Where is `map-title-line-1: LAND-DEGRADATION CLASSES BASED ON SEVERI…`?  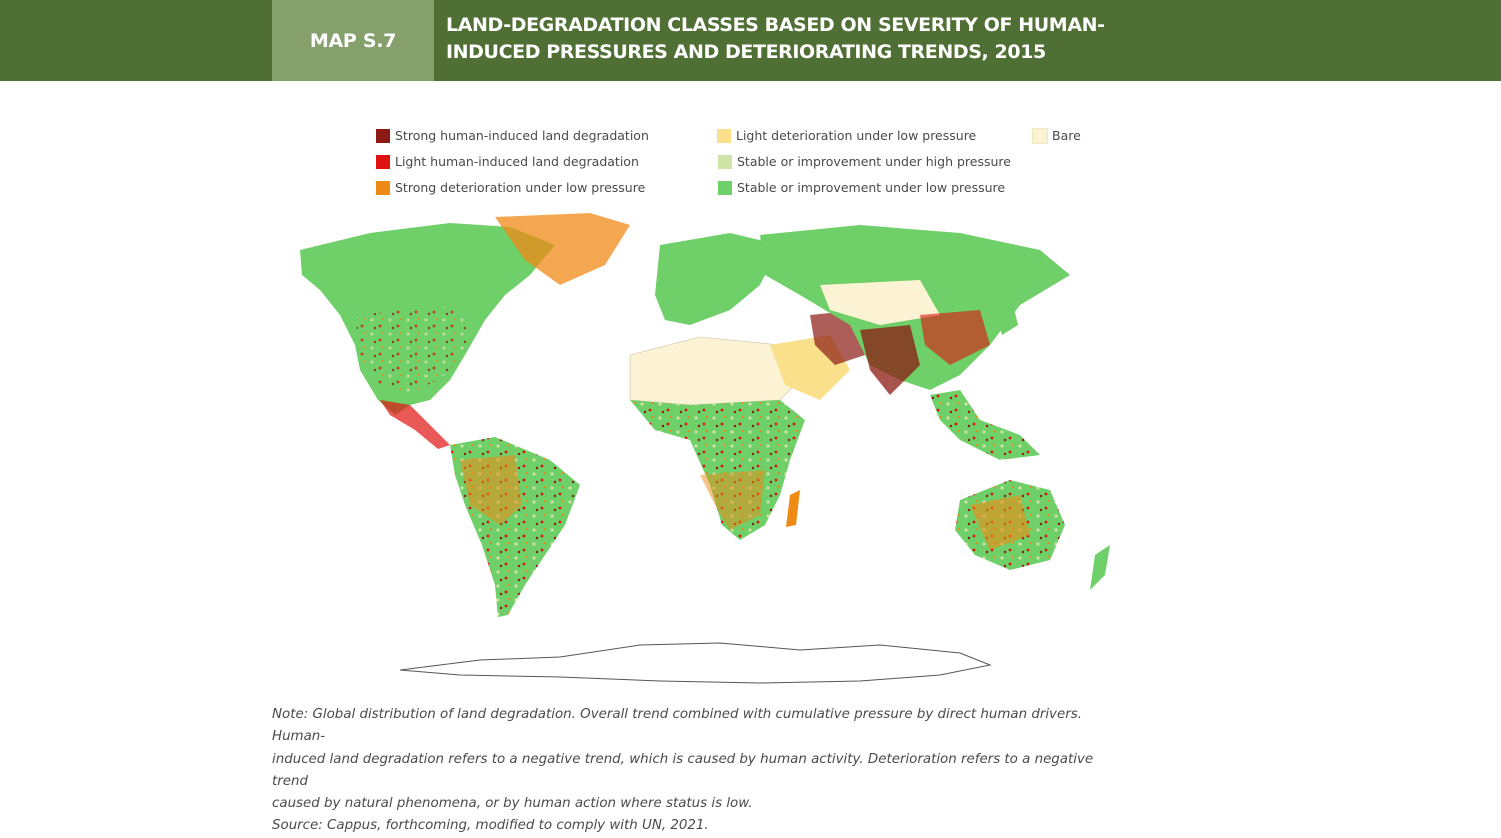
map-title-line-1: LAND-DEGRADATION CLASSES BASED ON SEVERI… is located at coordinates (775, 25).